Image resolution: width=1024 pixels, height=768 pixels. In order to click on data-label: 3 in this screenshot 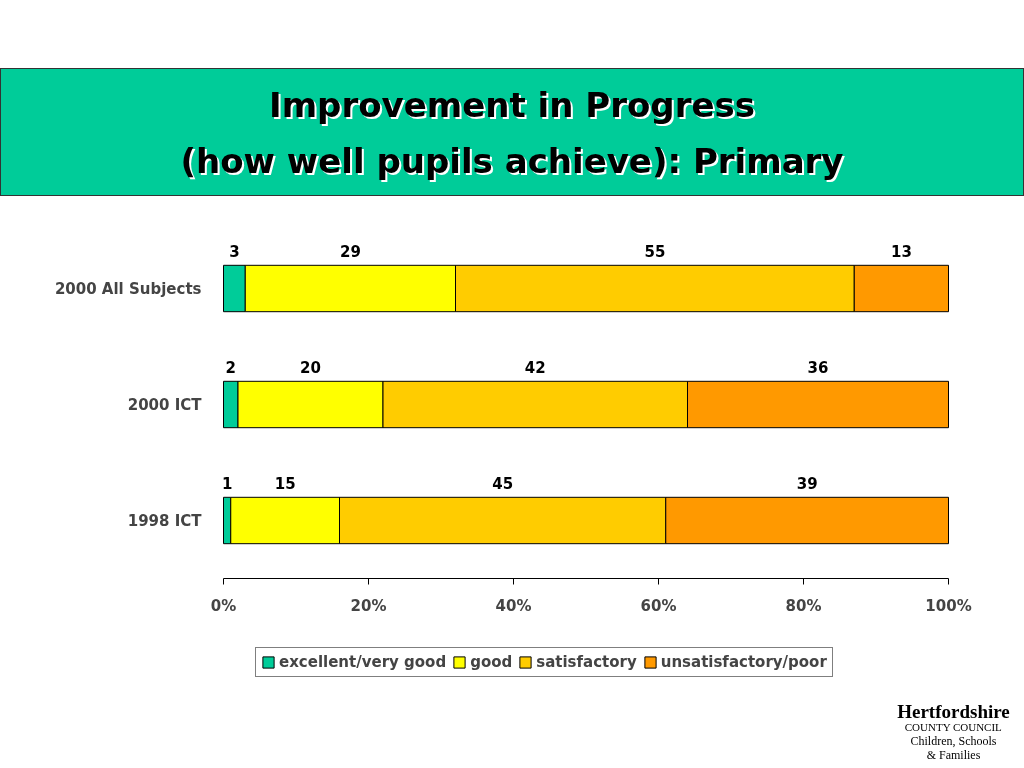, I will do `click(234, 252)`.